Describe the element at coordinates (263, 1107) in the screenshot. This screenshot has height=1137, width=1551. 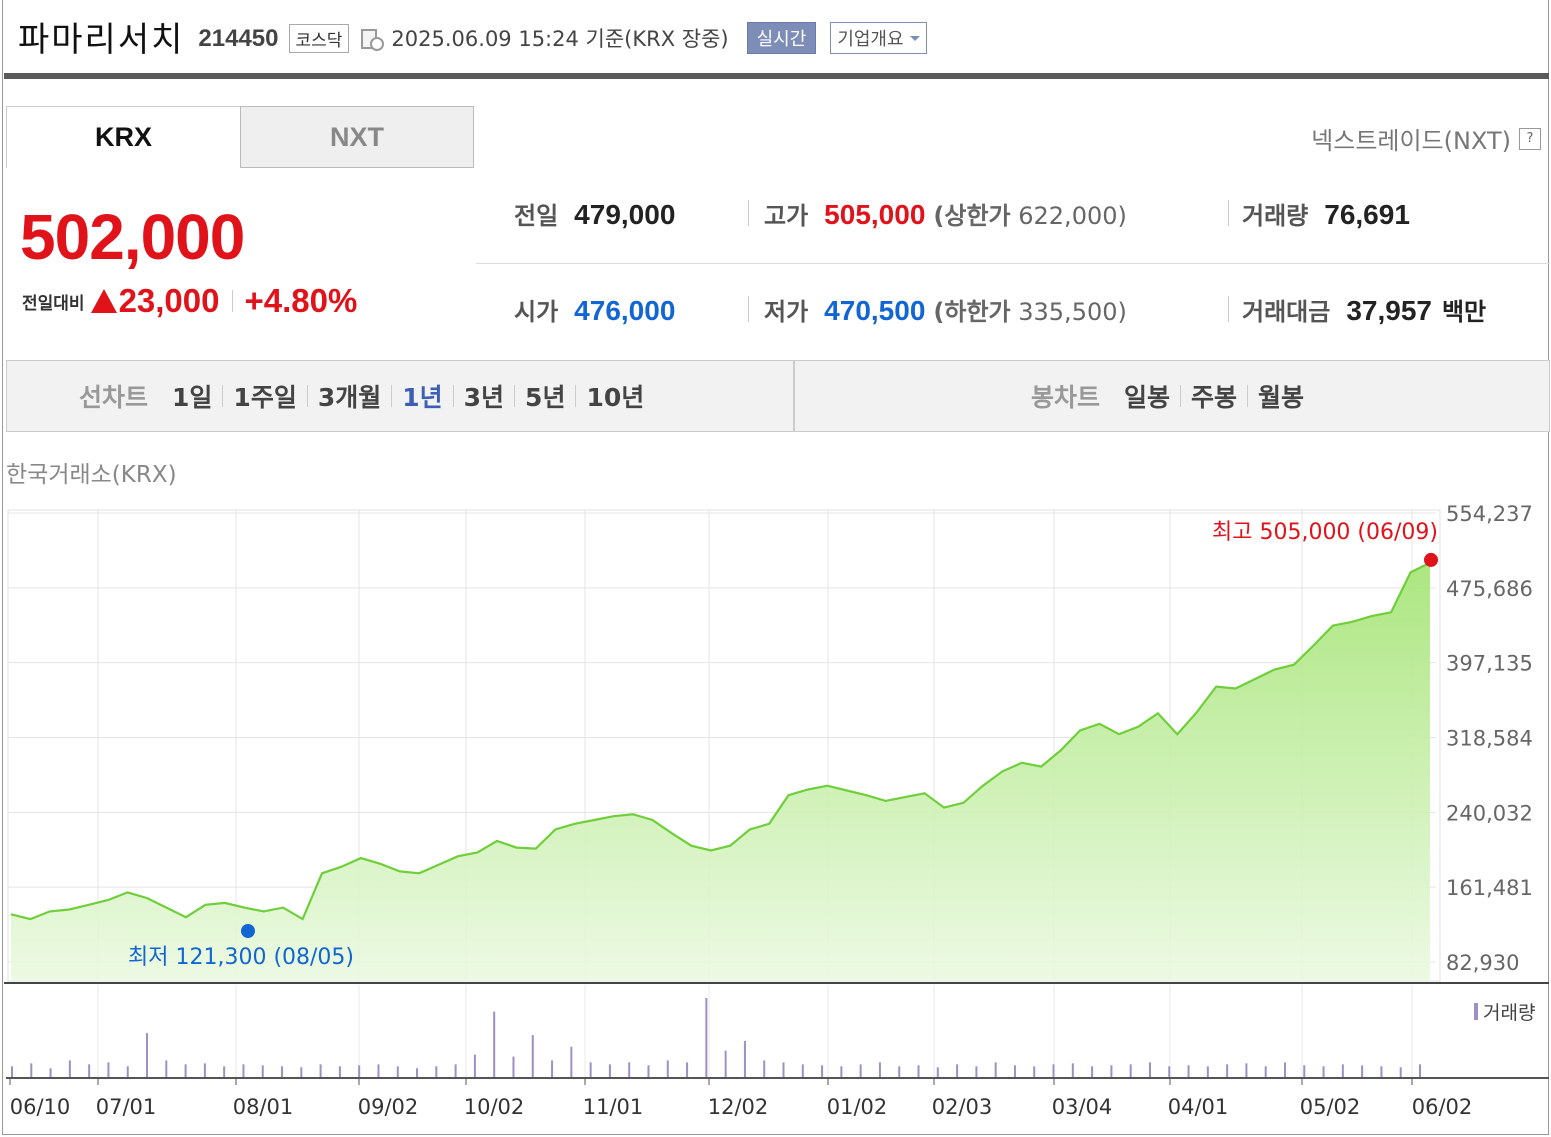
I see `x-tick-label: 08/01` at that location.